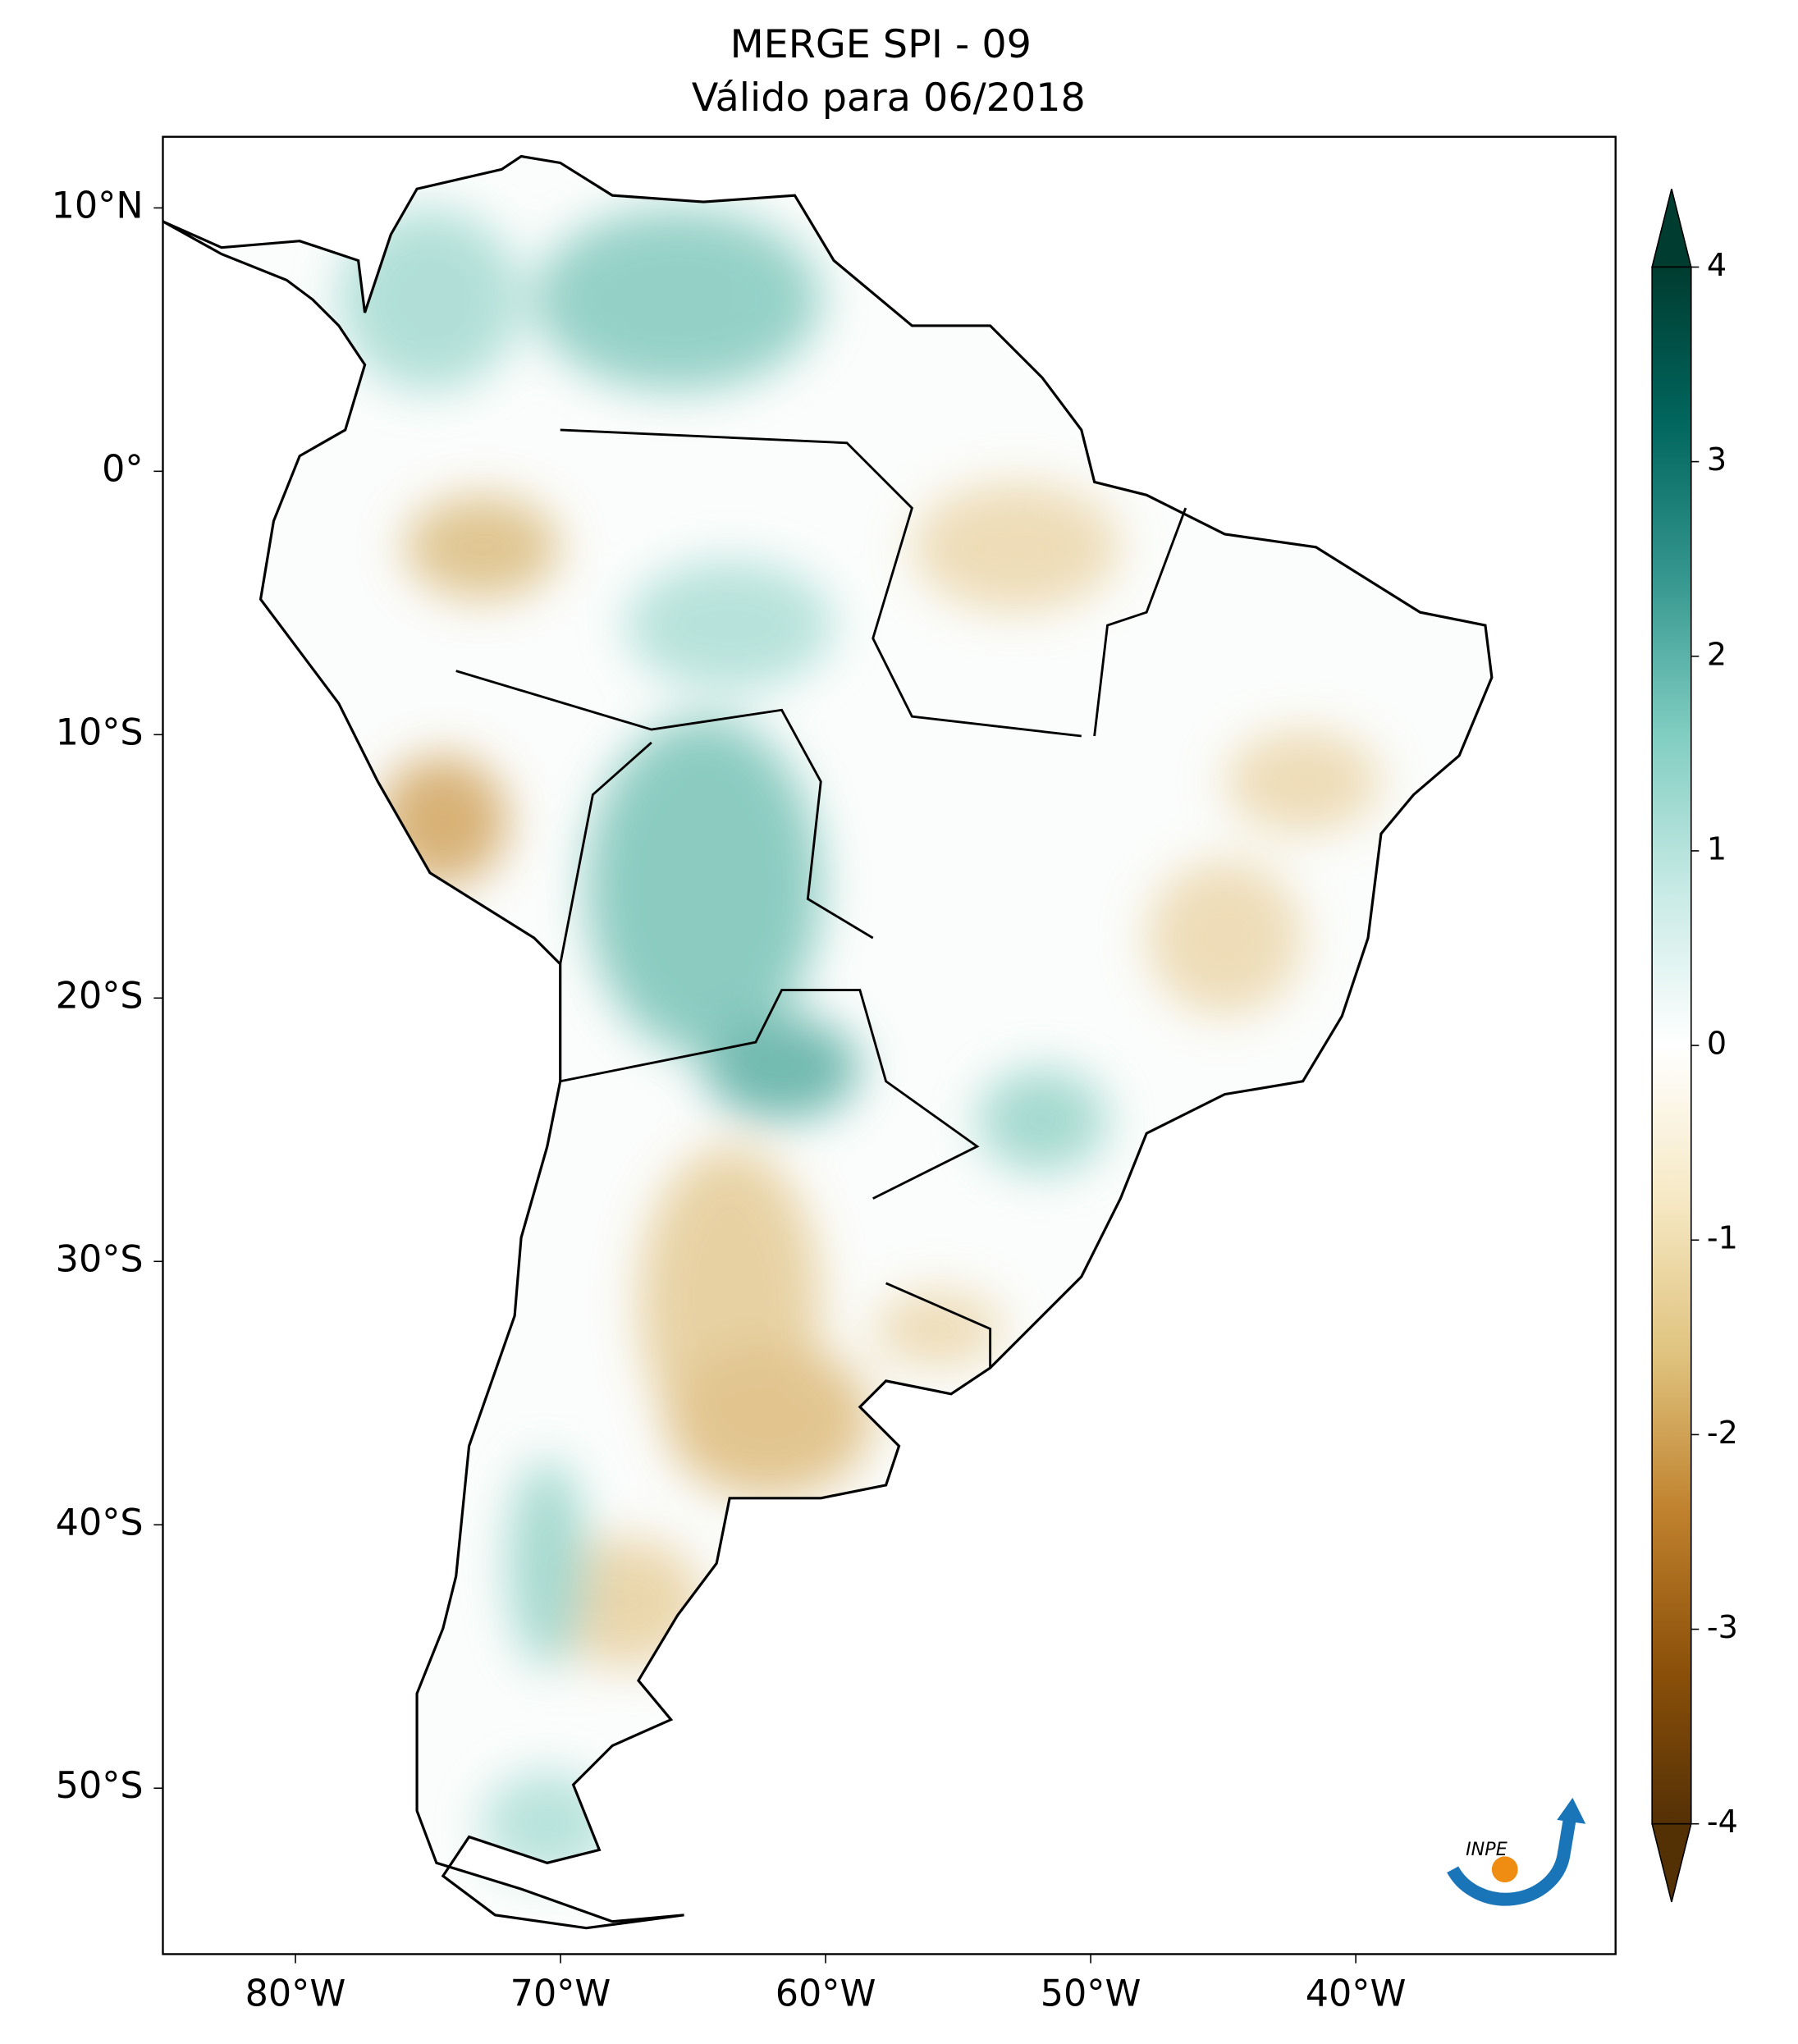 Image resolution: width=1798 pixels, height=2044 pixels. Describe the element at coordinates (1671, 1862) in the screenshot. I see `colorbar-bottom-extend` at that location.